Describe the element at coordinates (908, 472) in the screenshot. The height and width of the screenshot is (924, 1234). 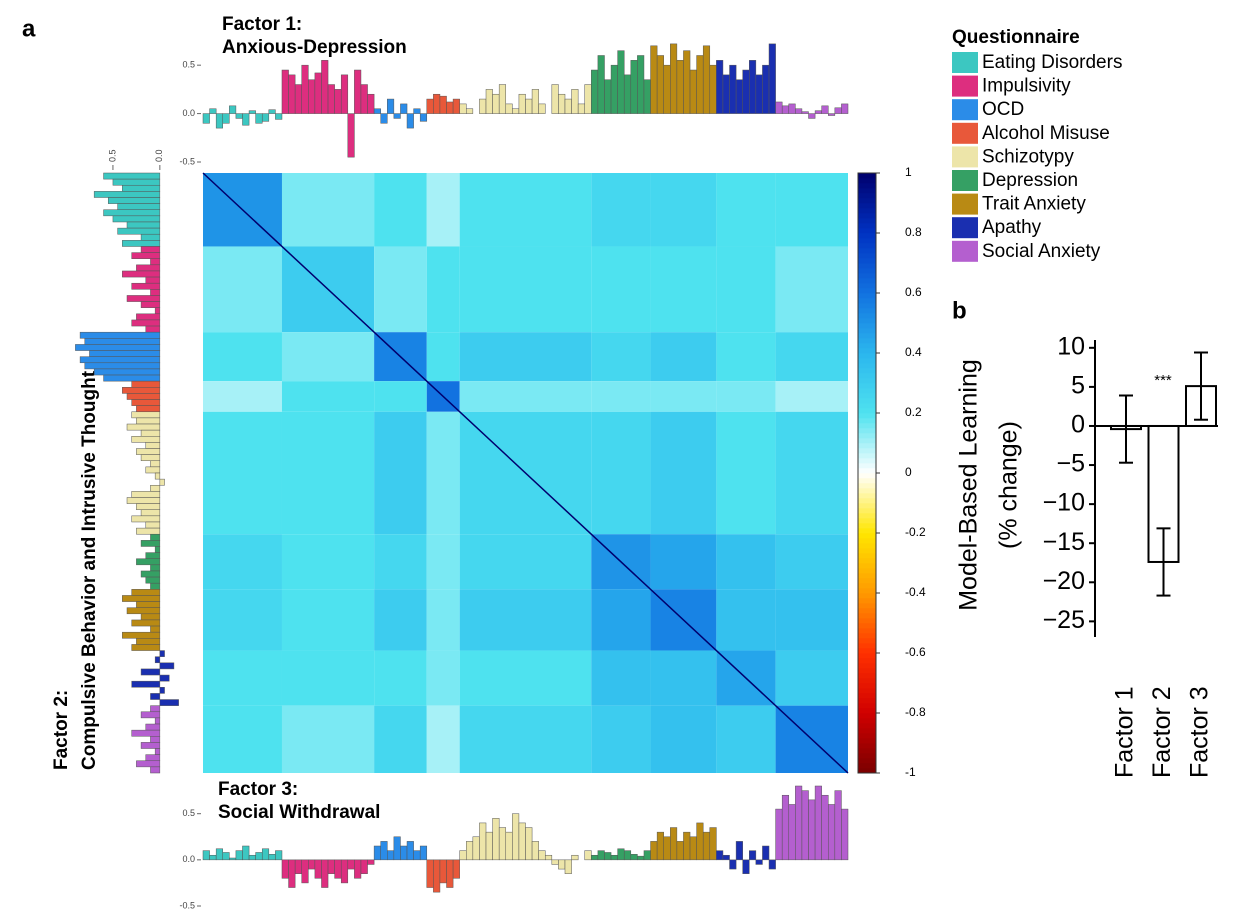
I see `colorbar-label: 0` at that location.